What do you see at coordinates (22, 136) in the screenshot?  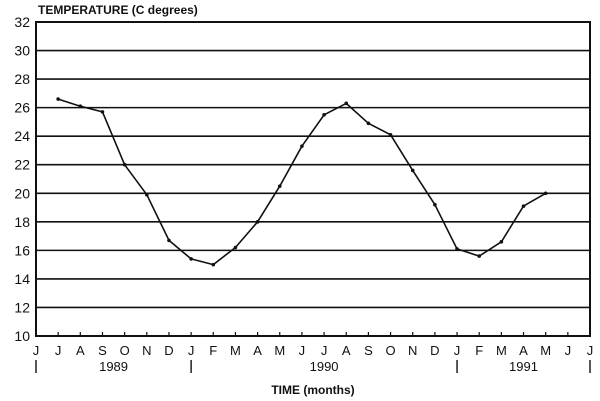 I see `y-tick-label: 24` at bounding box center [22, 136].